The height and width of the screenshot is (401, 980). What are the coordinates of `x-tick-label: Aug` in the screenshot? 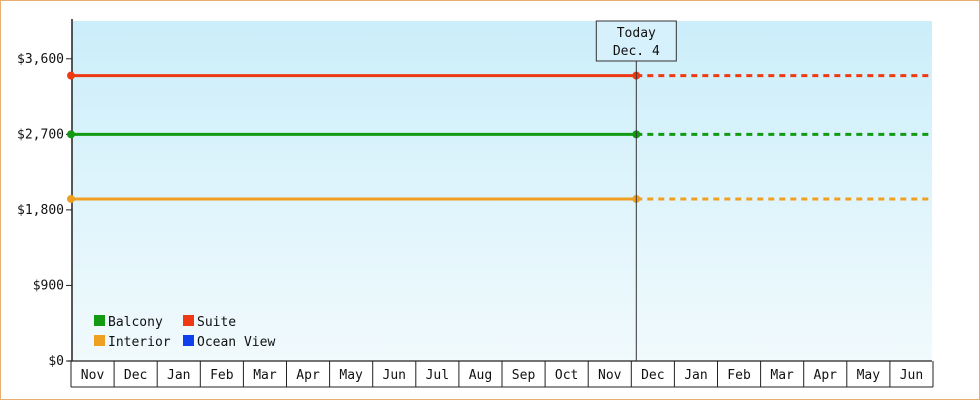 It's located at (480, 375).